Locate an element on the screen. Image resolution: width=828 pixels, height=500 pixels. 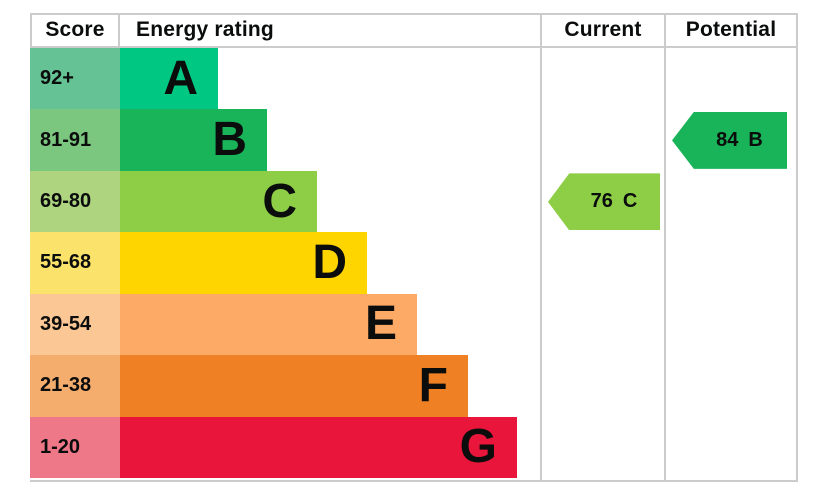
current-score-value: 76 is located at coordinates (601, 201).